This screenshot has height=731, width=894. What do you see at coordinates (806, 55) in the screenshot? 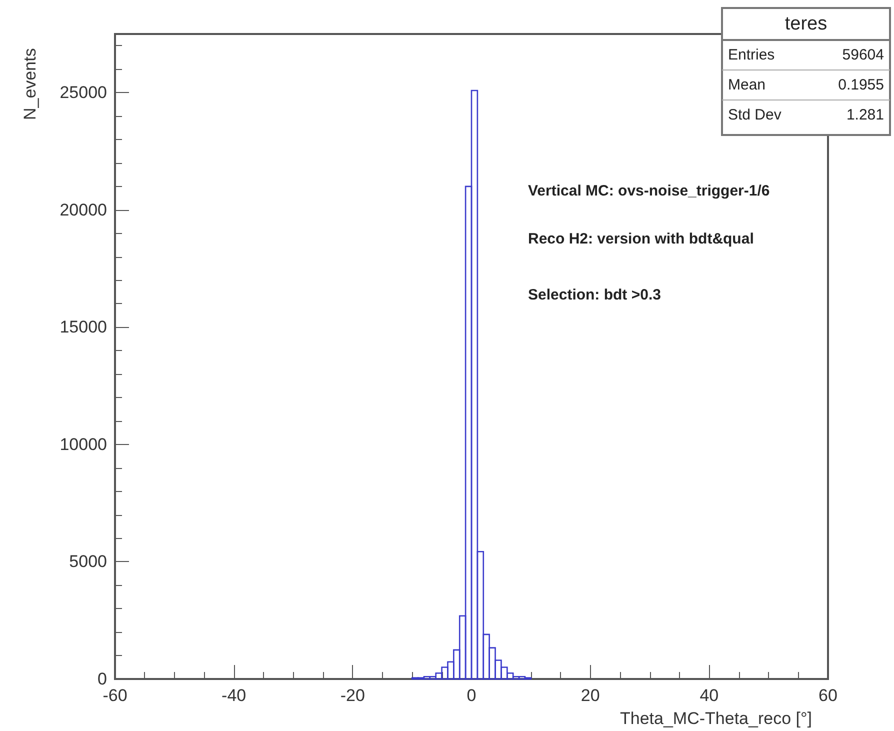
I see `text: Entries 59604` at bounding box center [806, 55].